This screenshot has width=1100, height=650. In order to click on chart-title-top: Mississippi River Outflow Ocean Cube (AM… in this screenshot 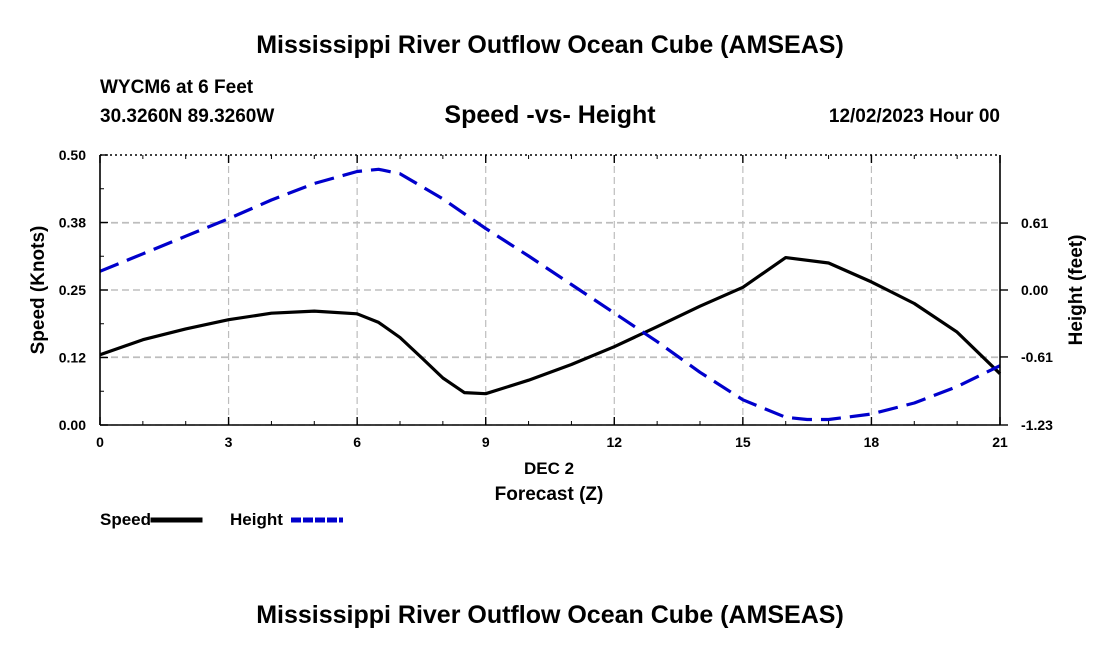, I will do `click(550, 45)`.